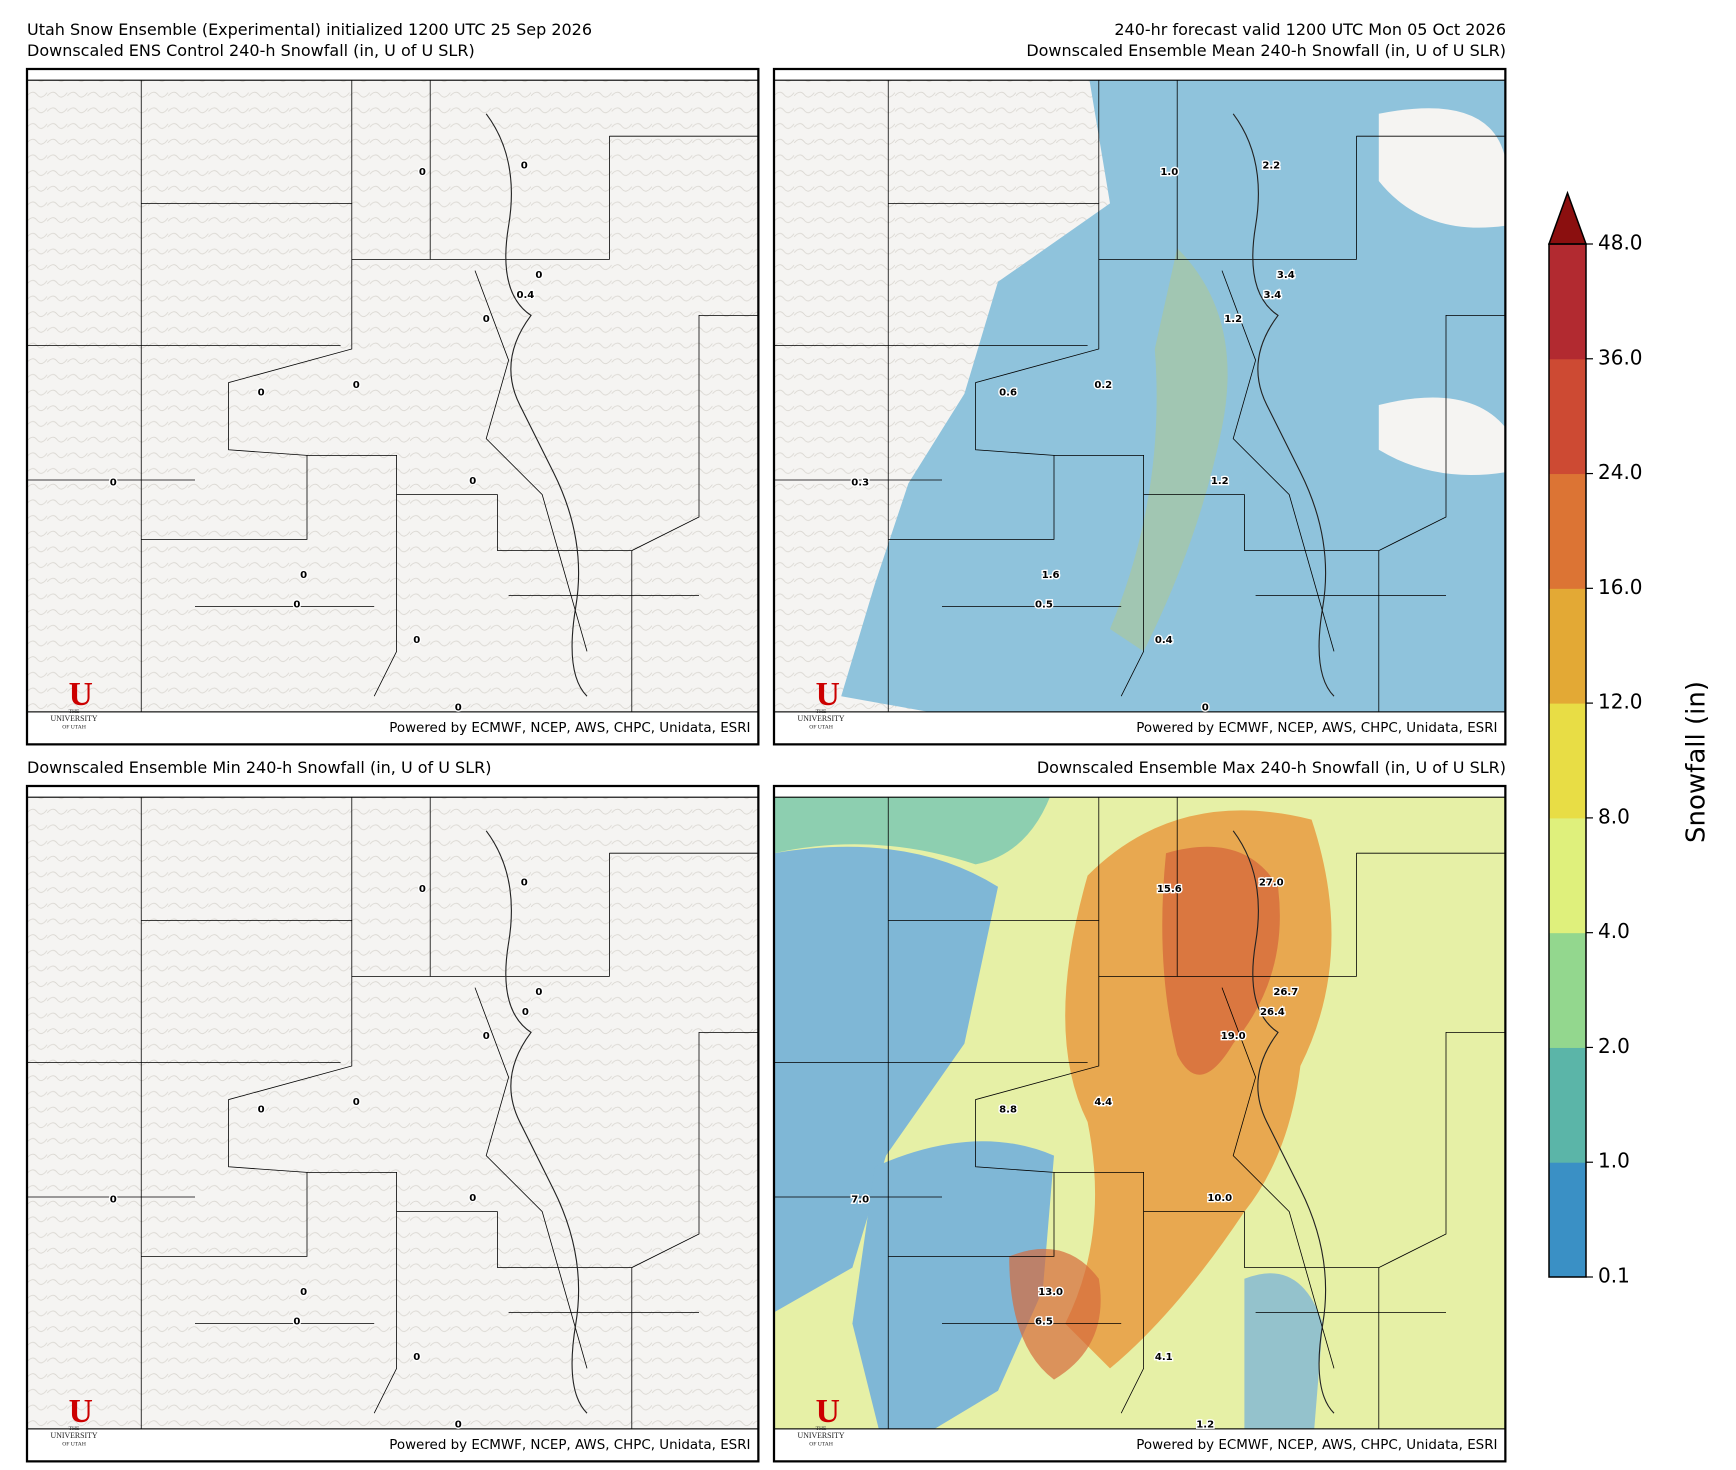 The image size is (1736, 1470). Describe the element at coordinates (1697, 762) in the screenshot. I see `colorbar-label: Snowfall (in)` at that location.